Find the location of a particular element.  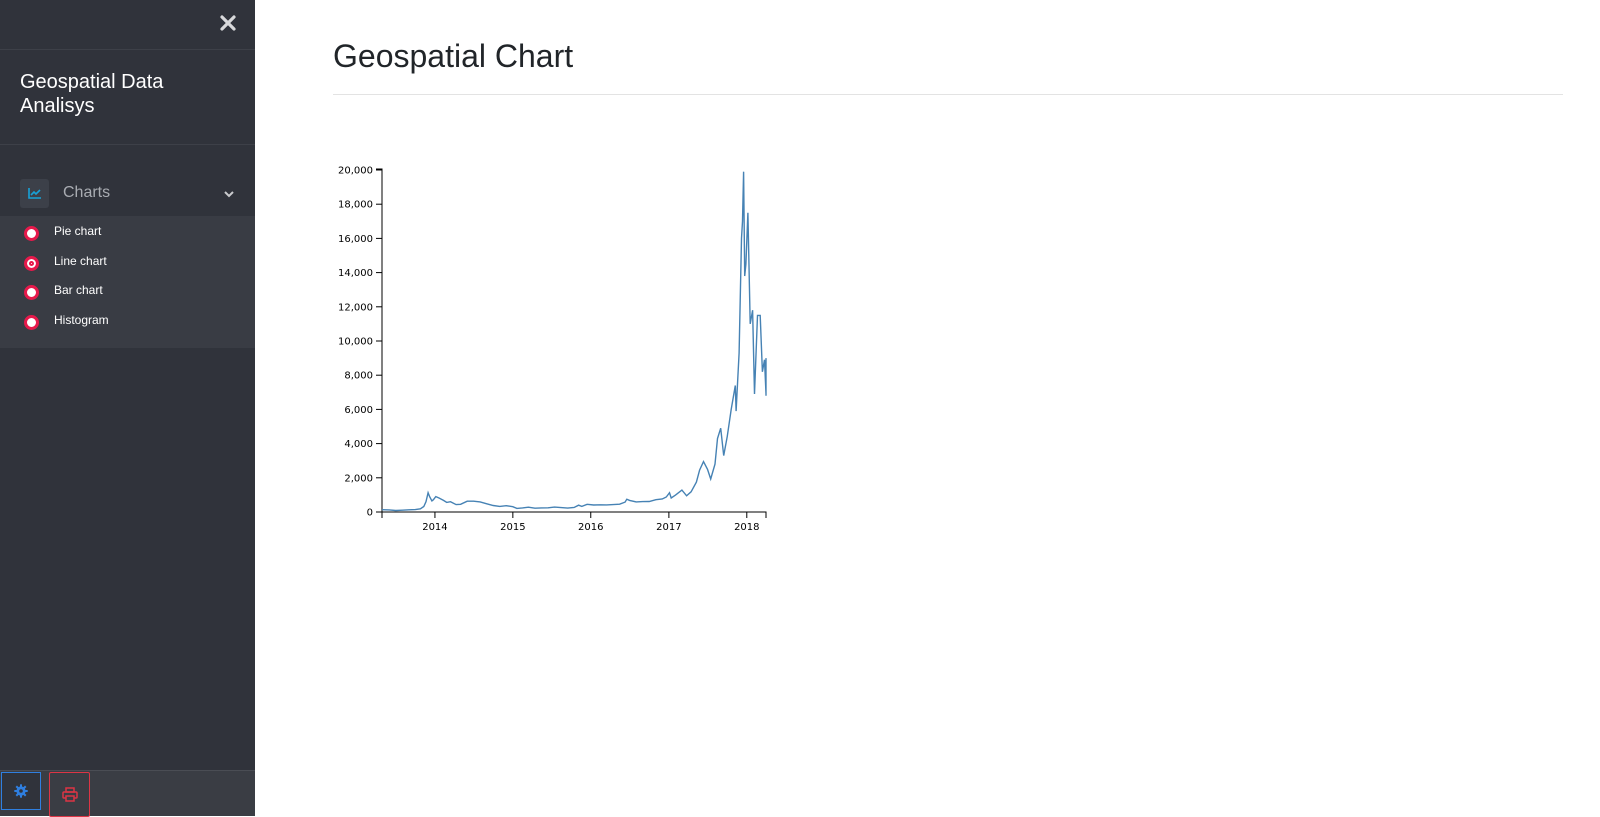

y-tick-label: 6,000 is located at coordinates (358, 410).